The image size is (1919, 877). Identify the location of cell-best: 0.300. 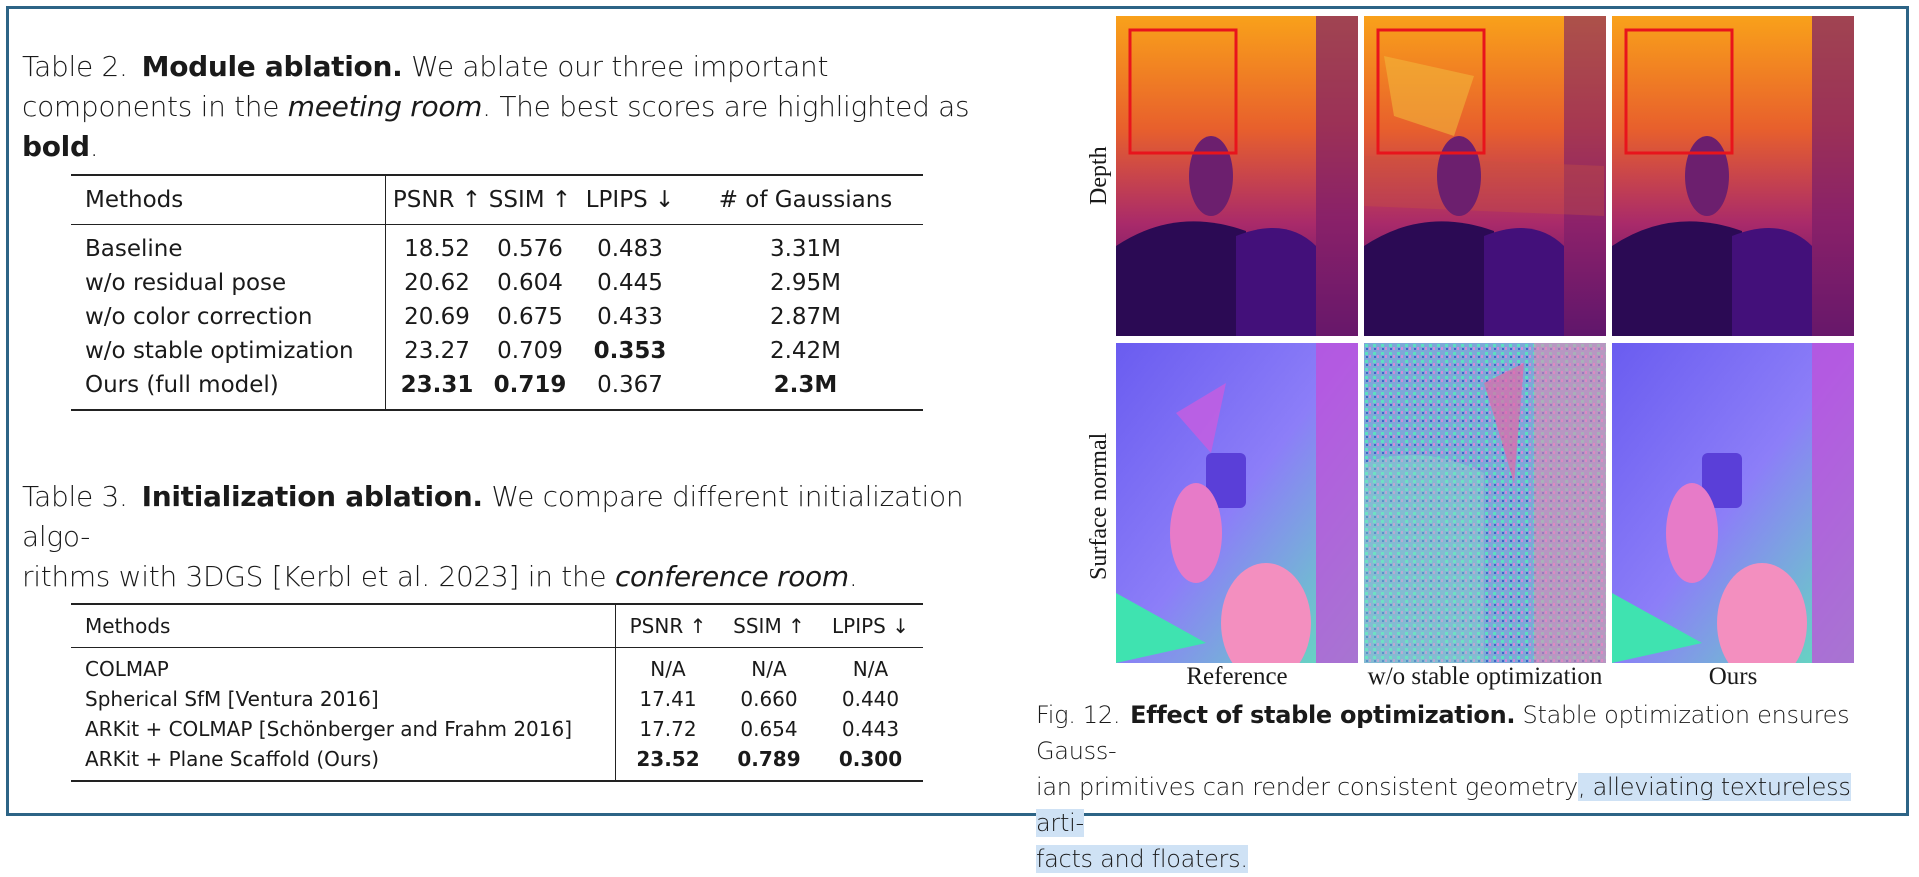
(870, 759).